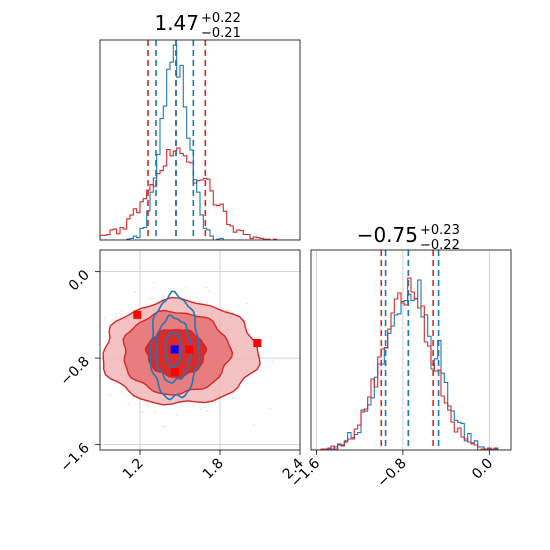  I want to click on hist-top-blue-series, so click(200, 142).